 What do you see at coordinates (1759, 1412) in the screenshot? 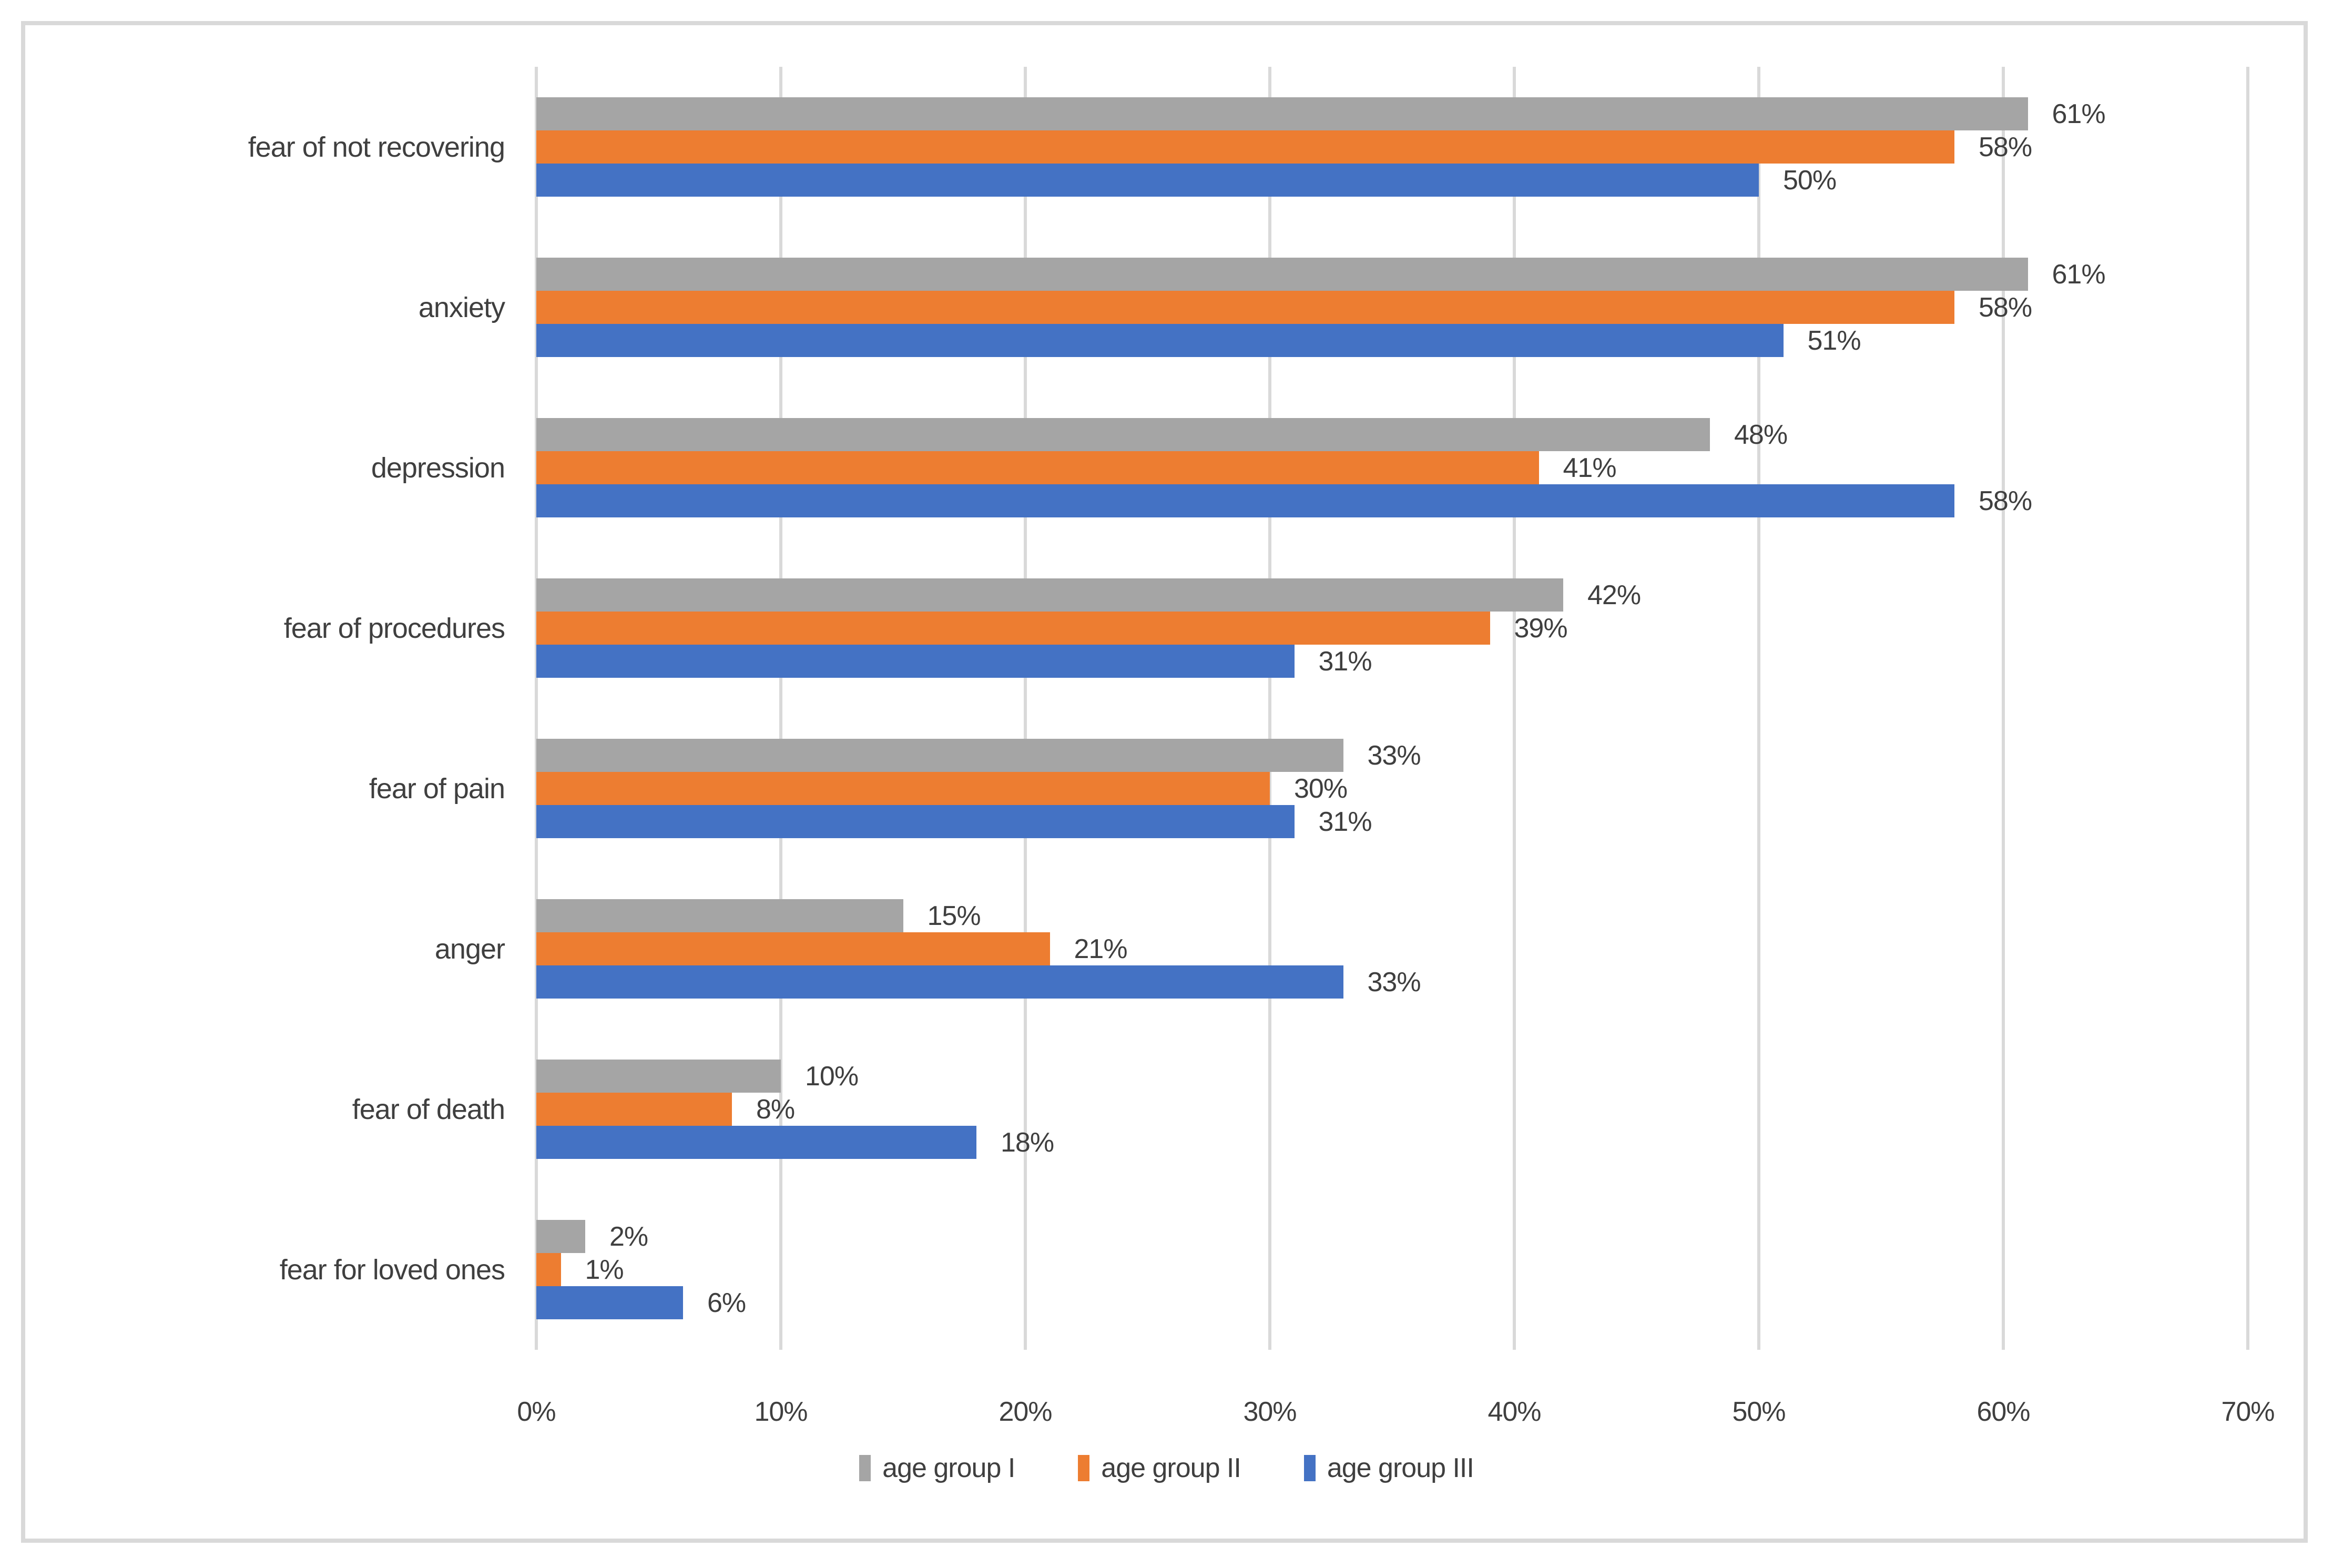
I see `x-tick-label: 50%` at bounding box center [1759, 1412].